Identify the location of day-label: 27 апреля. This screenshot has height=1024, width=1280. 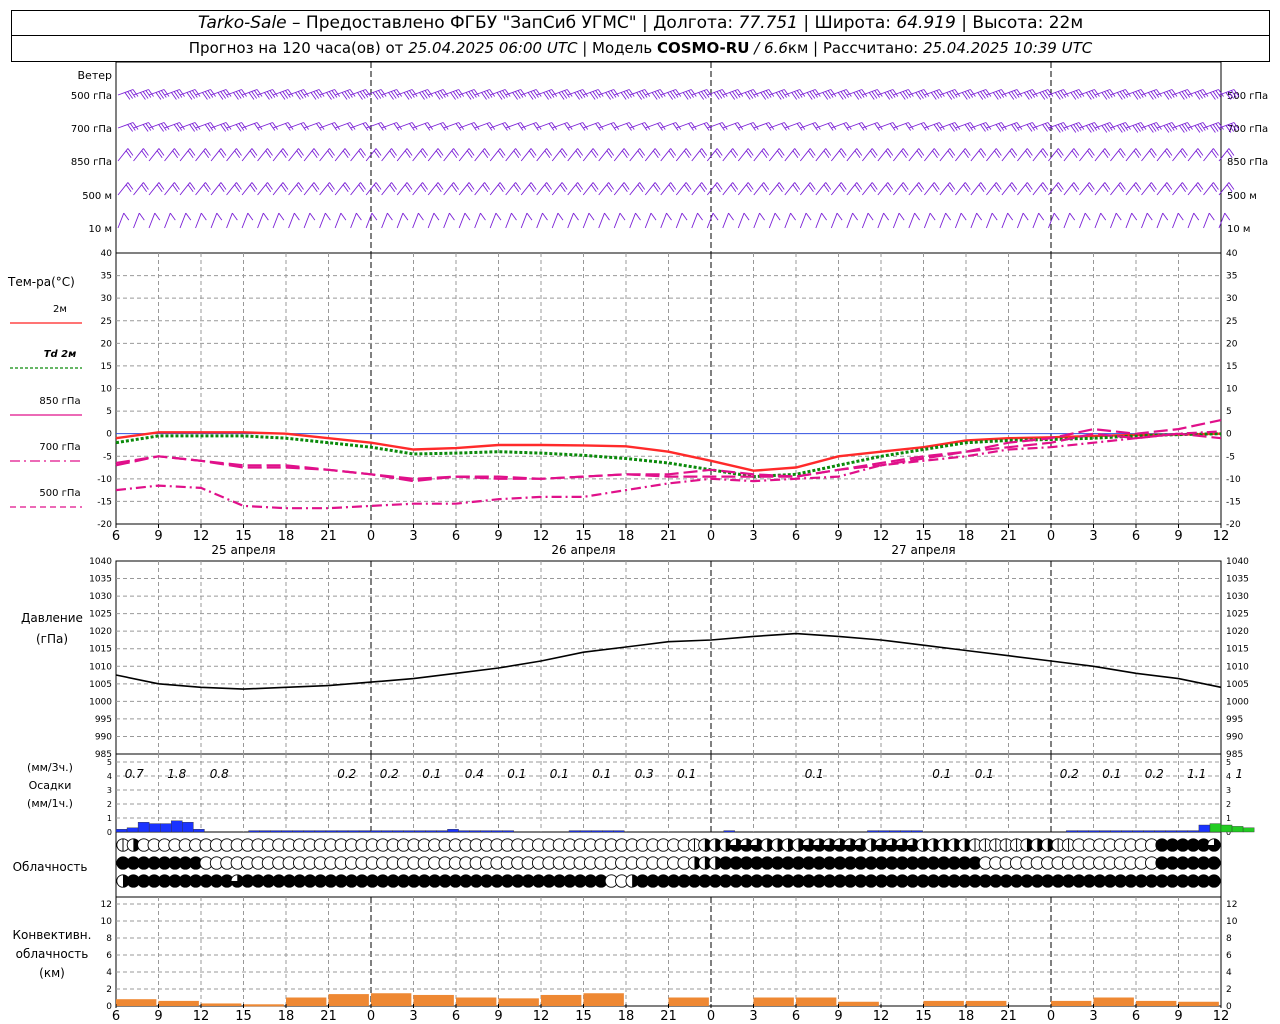
(923, 550).